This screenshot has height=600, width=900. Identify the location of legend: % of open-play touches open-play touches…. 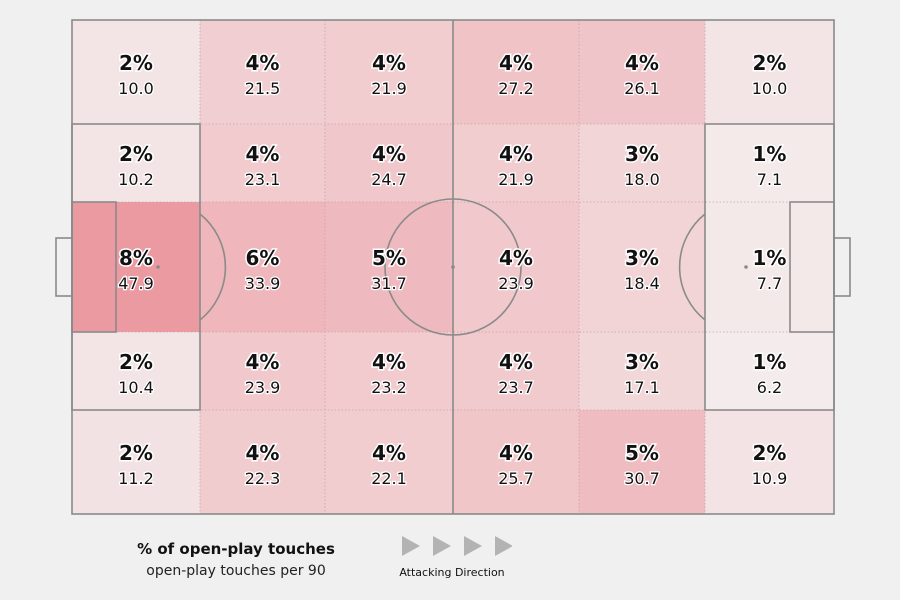
(236, 560).